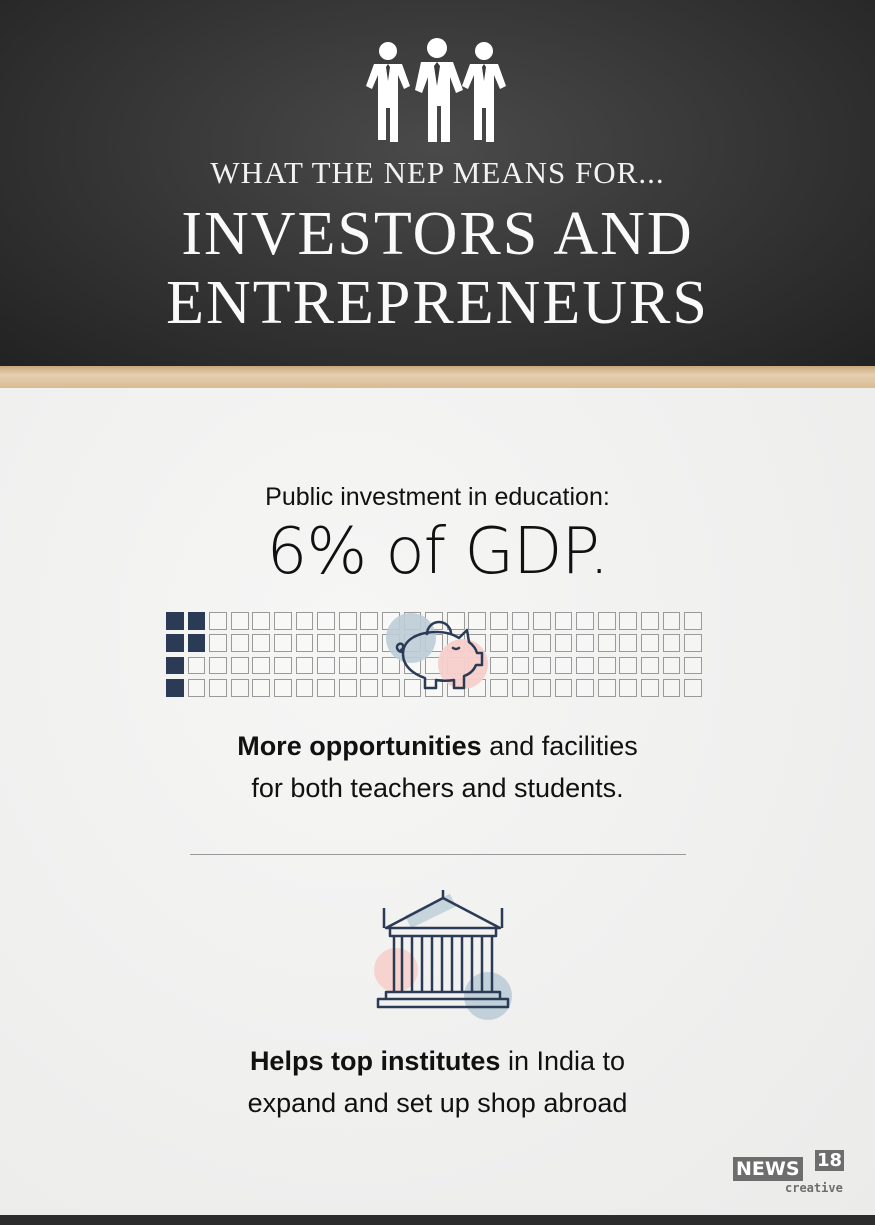  What do you see at coordinates (437, 377) in the screenshot?
I see `wood-strip` at bounding box center [437, 377].